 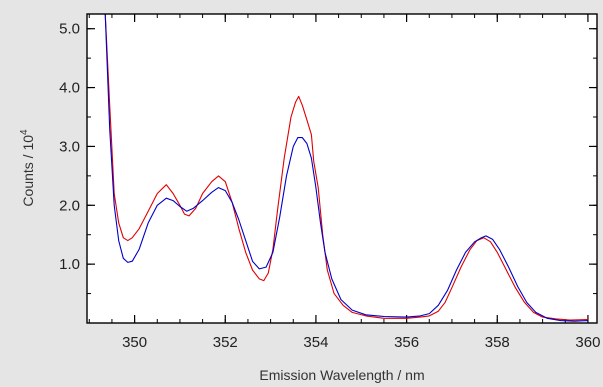 I want to click on y-tick-label: 1.0, so click(x=69, y=264).